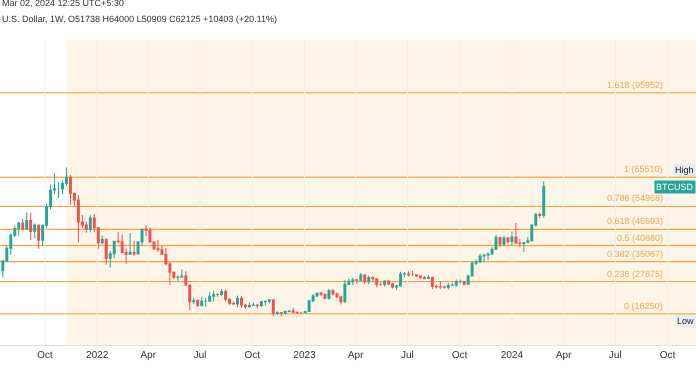  I want to click on x-tick-label: 2024, so click(512, 355).